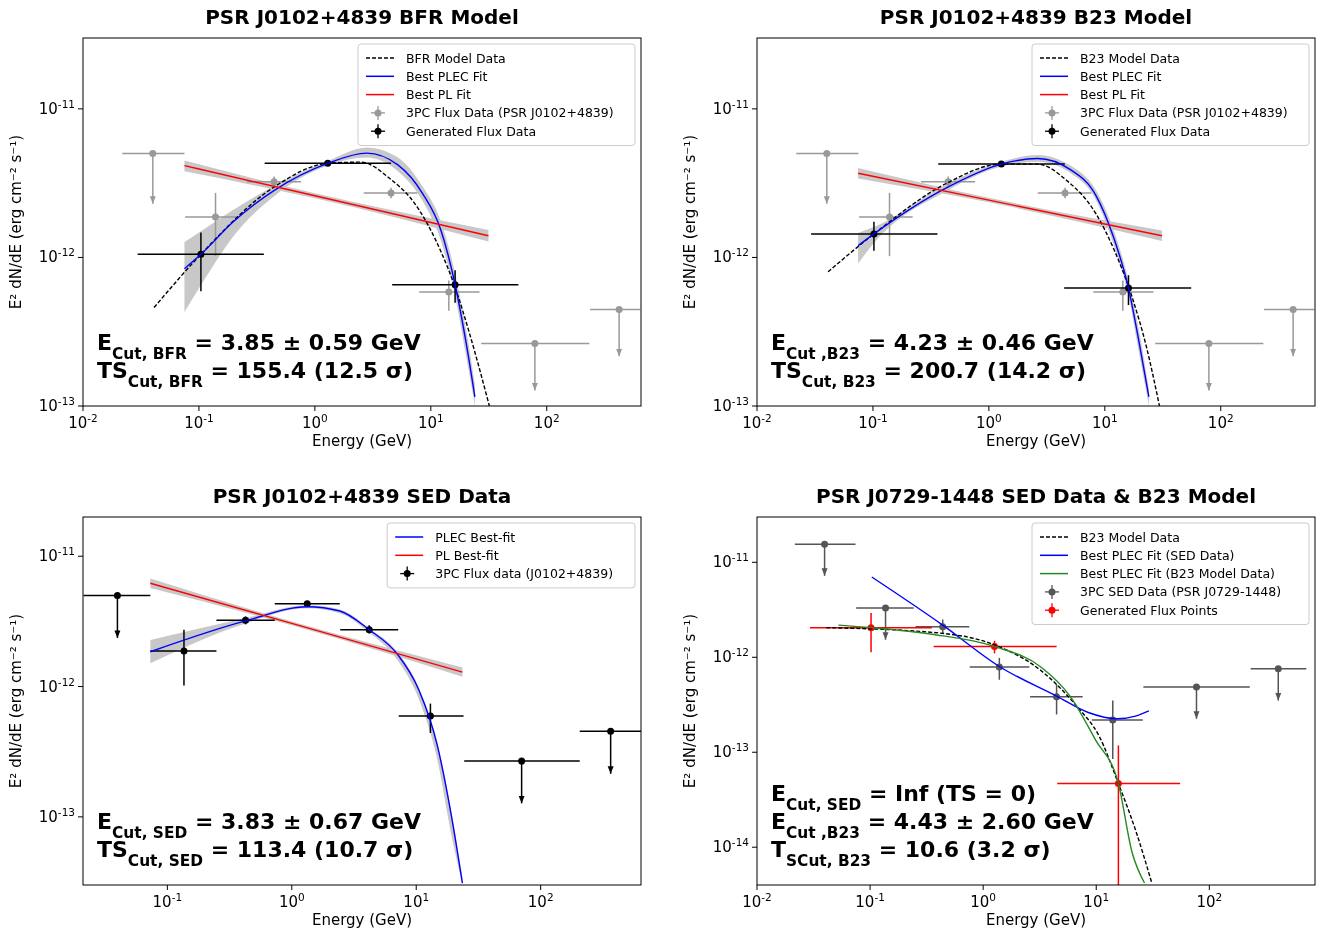 The image size is (1332, 933). Describe the element at coordinates (1036, 496) in the screenshot. I see `chart-title: PSR J0729-1448 SED Data & B23 Model` at that location.